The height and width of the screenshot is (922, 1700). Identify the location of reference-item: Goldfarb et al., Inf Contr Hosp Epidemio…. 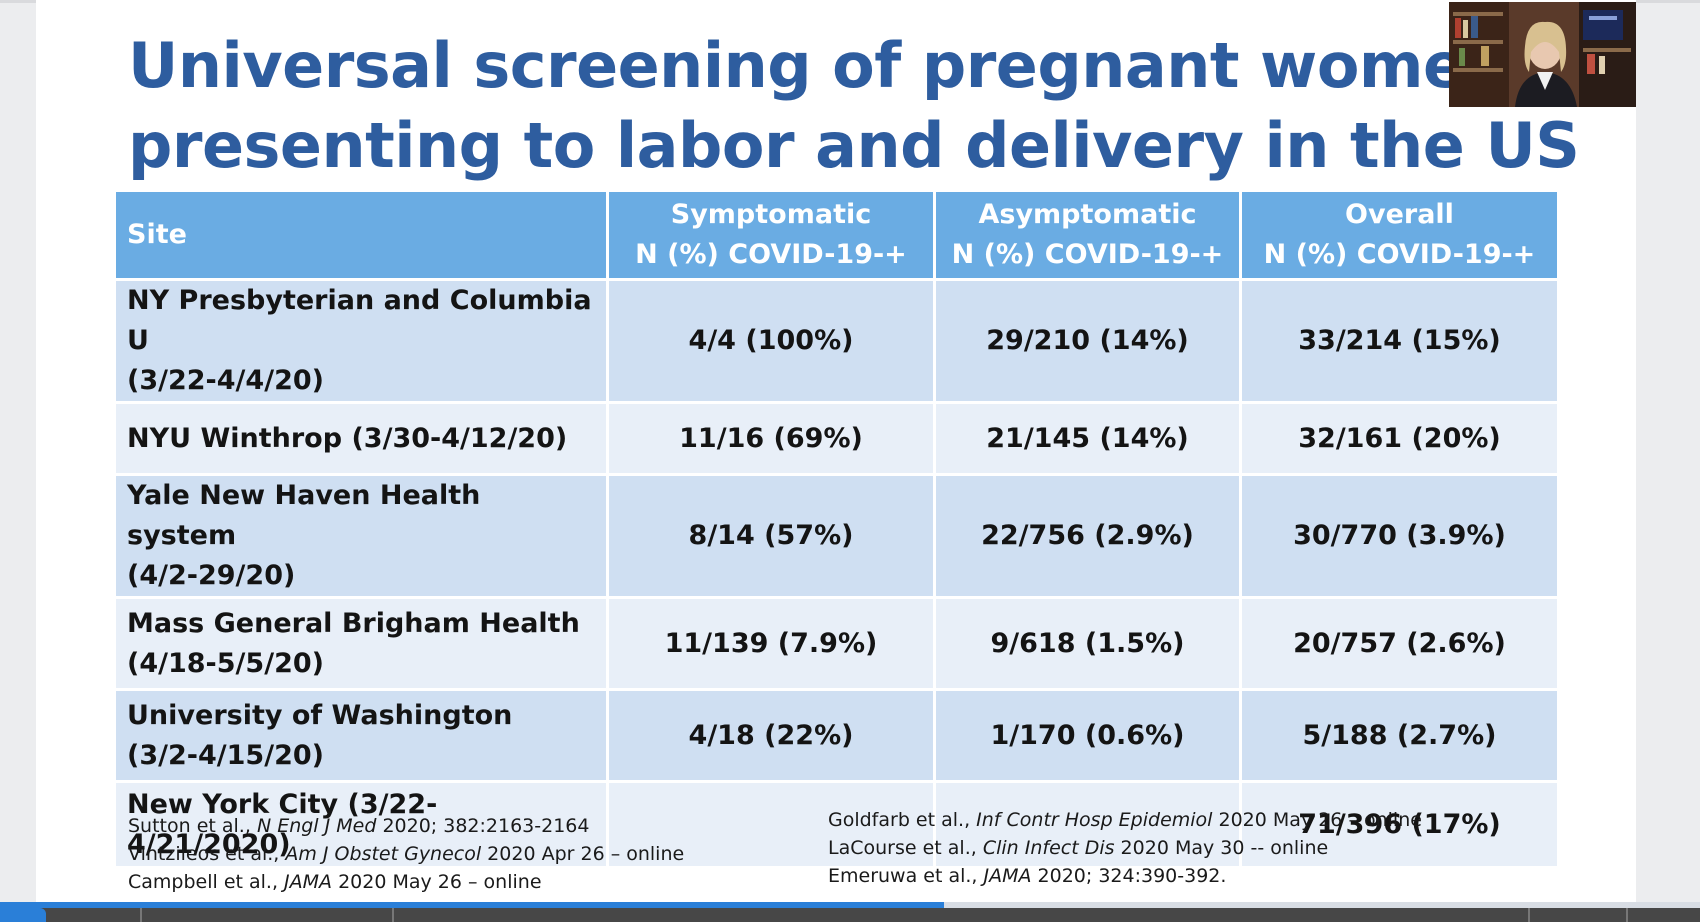
(1125, 820).